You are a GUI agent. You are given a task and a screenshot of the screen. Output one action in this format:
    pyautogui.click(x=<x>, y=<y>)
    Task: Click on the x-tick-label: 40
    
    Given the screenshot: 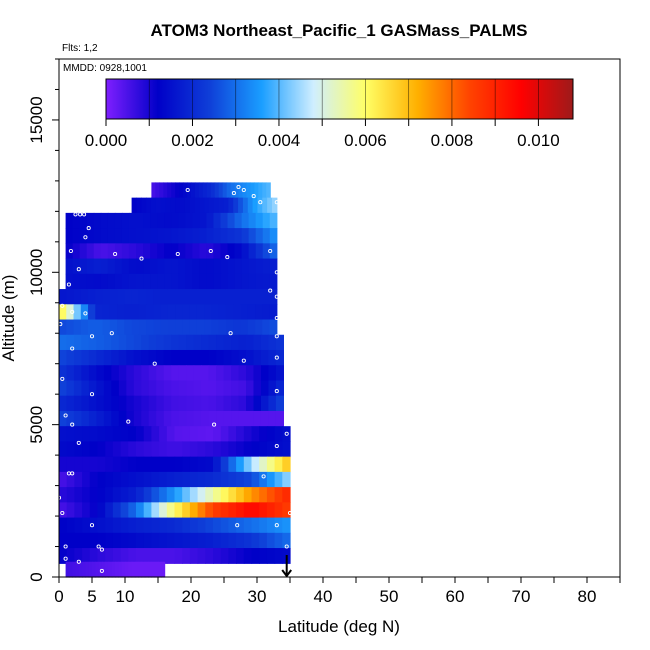 What is the action you would take?
    pyautogui.click(x=323, y=596)
    